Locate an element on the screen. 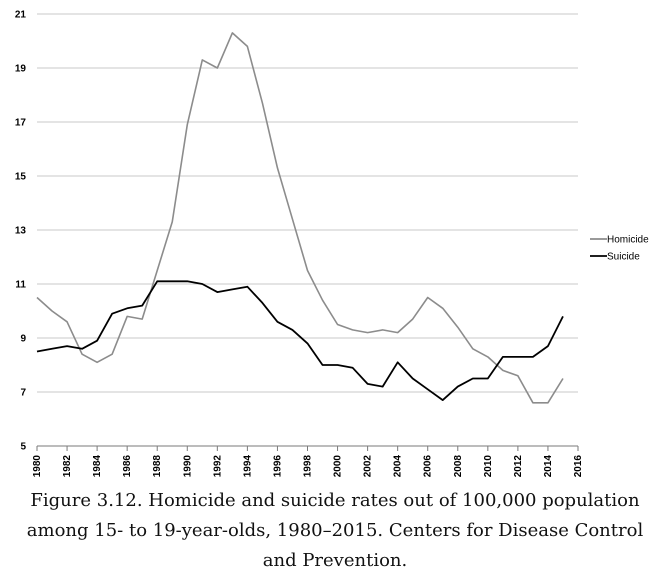 Image resolution: width=671 pixels, height=579 pixels. x-tick-label: 2002 is located at coordinates (368, 466).